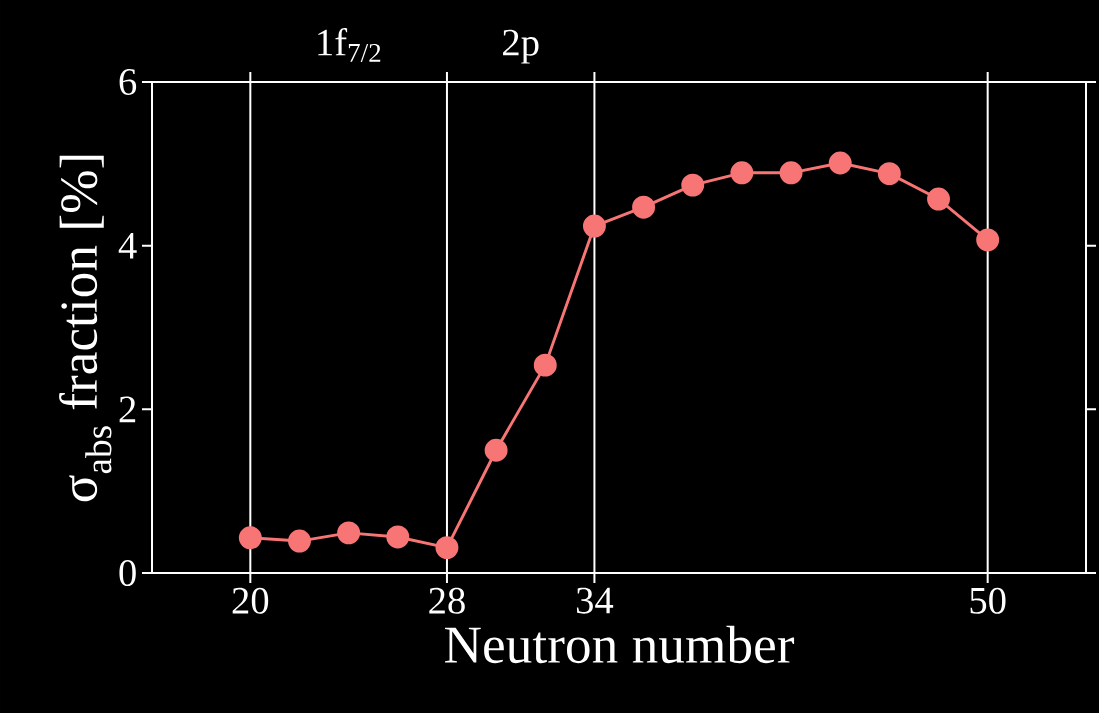  Describe the element at coordinates (349, 45) in the screenshot. I see `text: 1f$_{7/2}$` at that location.